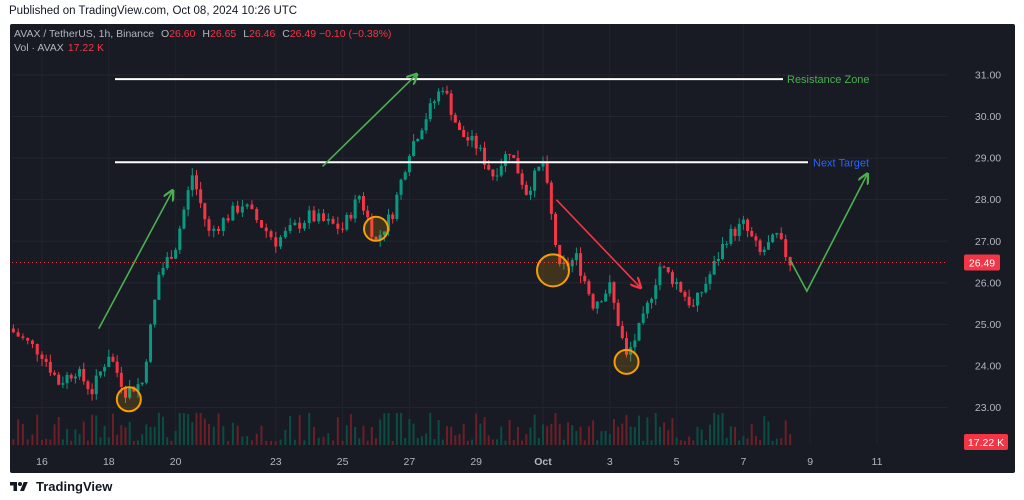 The image size is (1024, 500). Describe the element at coordinates (60, 486) in the screenshot. I see `footer-brand: TradingView` at that location.